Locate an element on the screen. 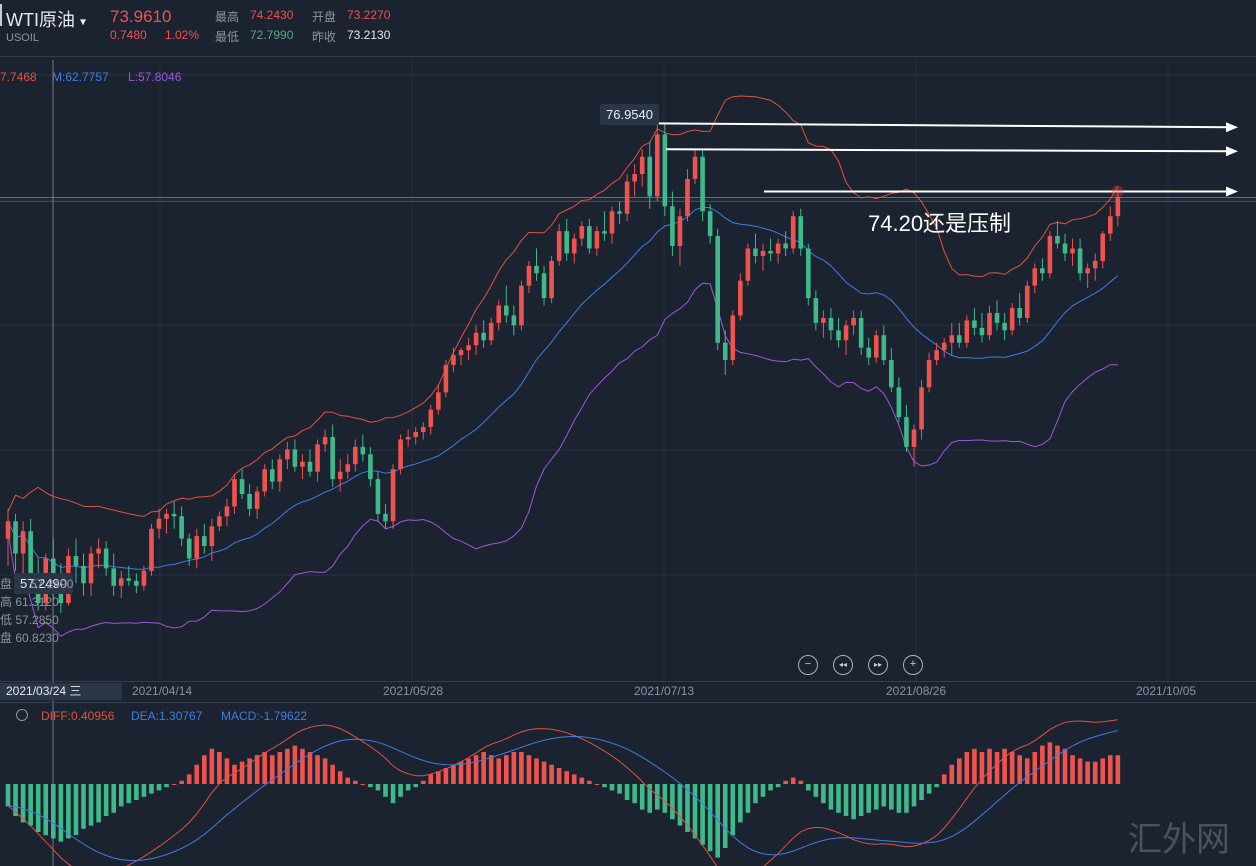  tooltip-value: 60.8230 is located at coordinates (37, 638).